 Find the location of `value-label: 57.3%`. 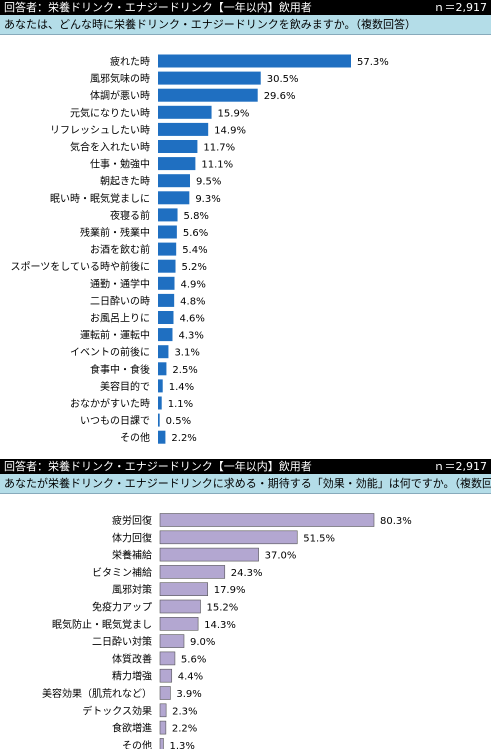

value-label: 57.3% is located at coordinates (373, 62).